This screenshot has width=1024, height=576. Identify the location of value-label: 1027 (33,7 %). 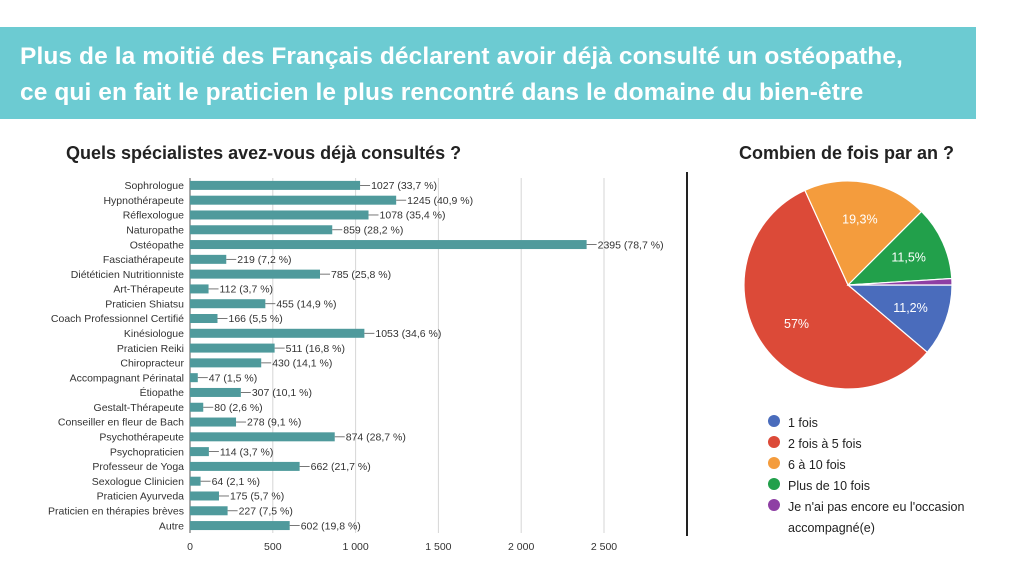
(404, 186).